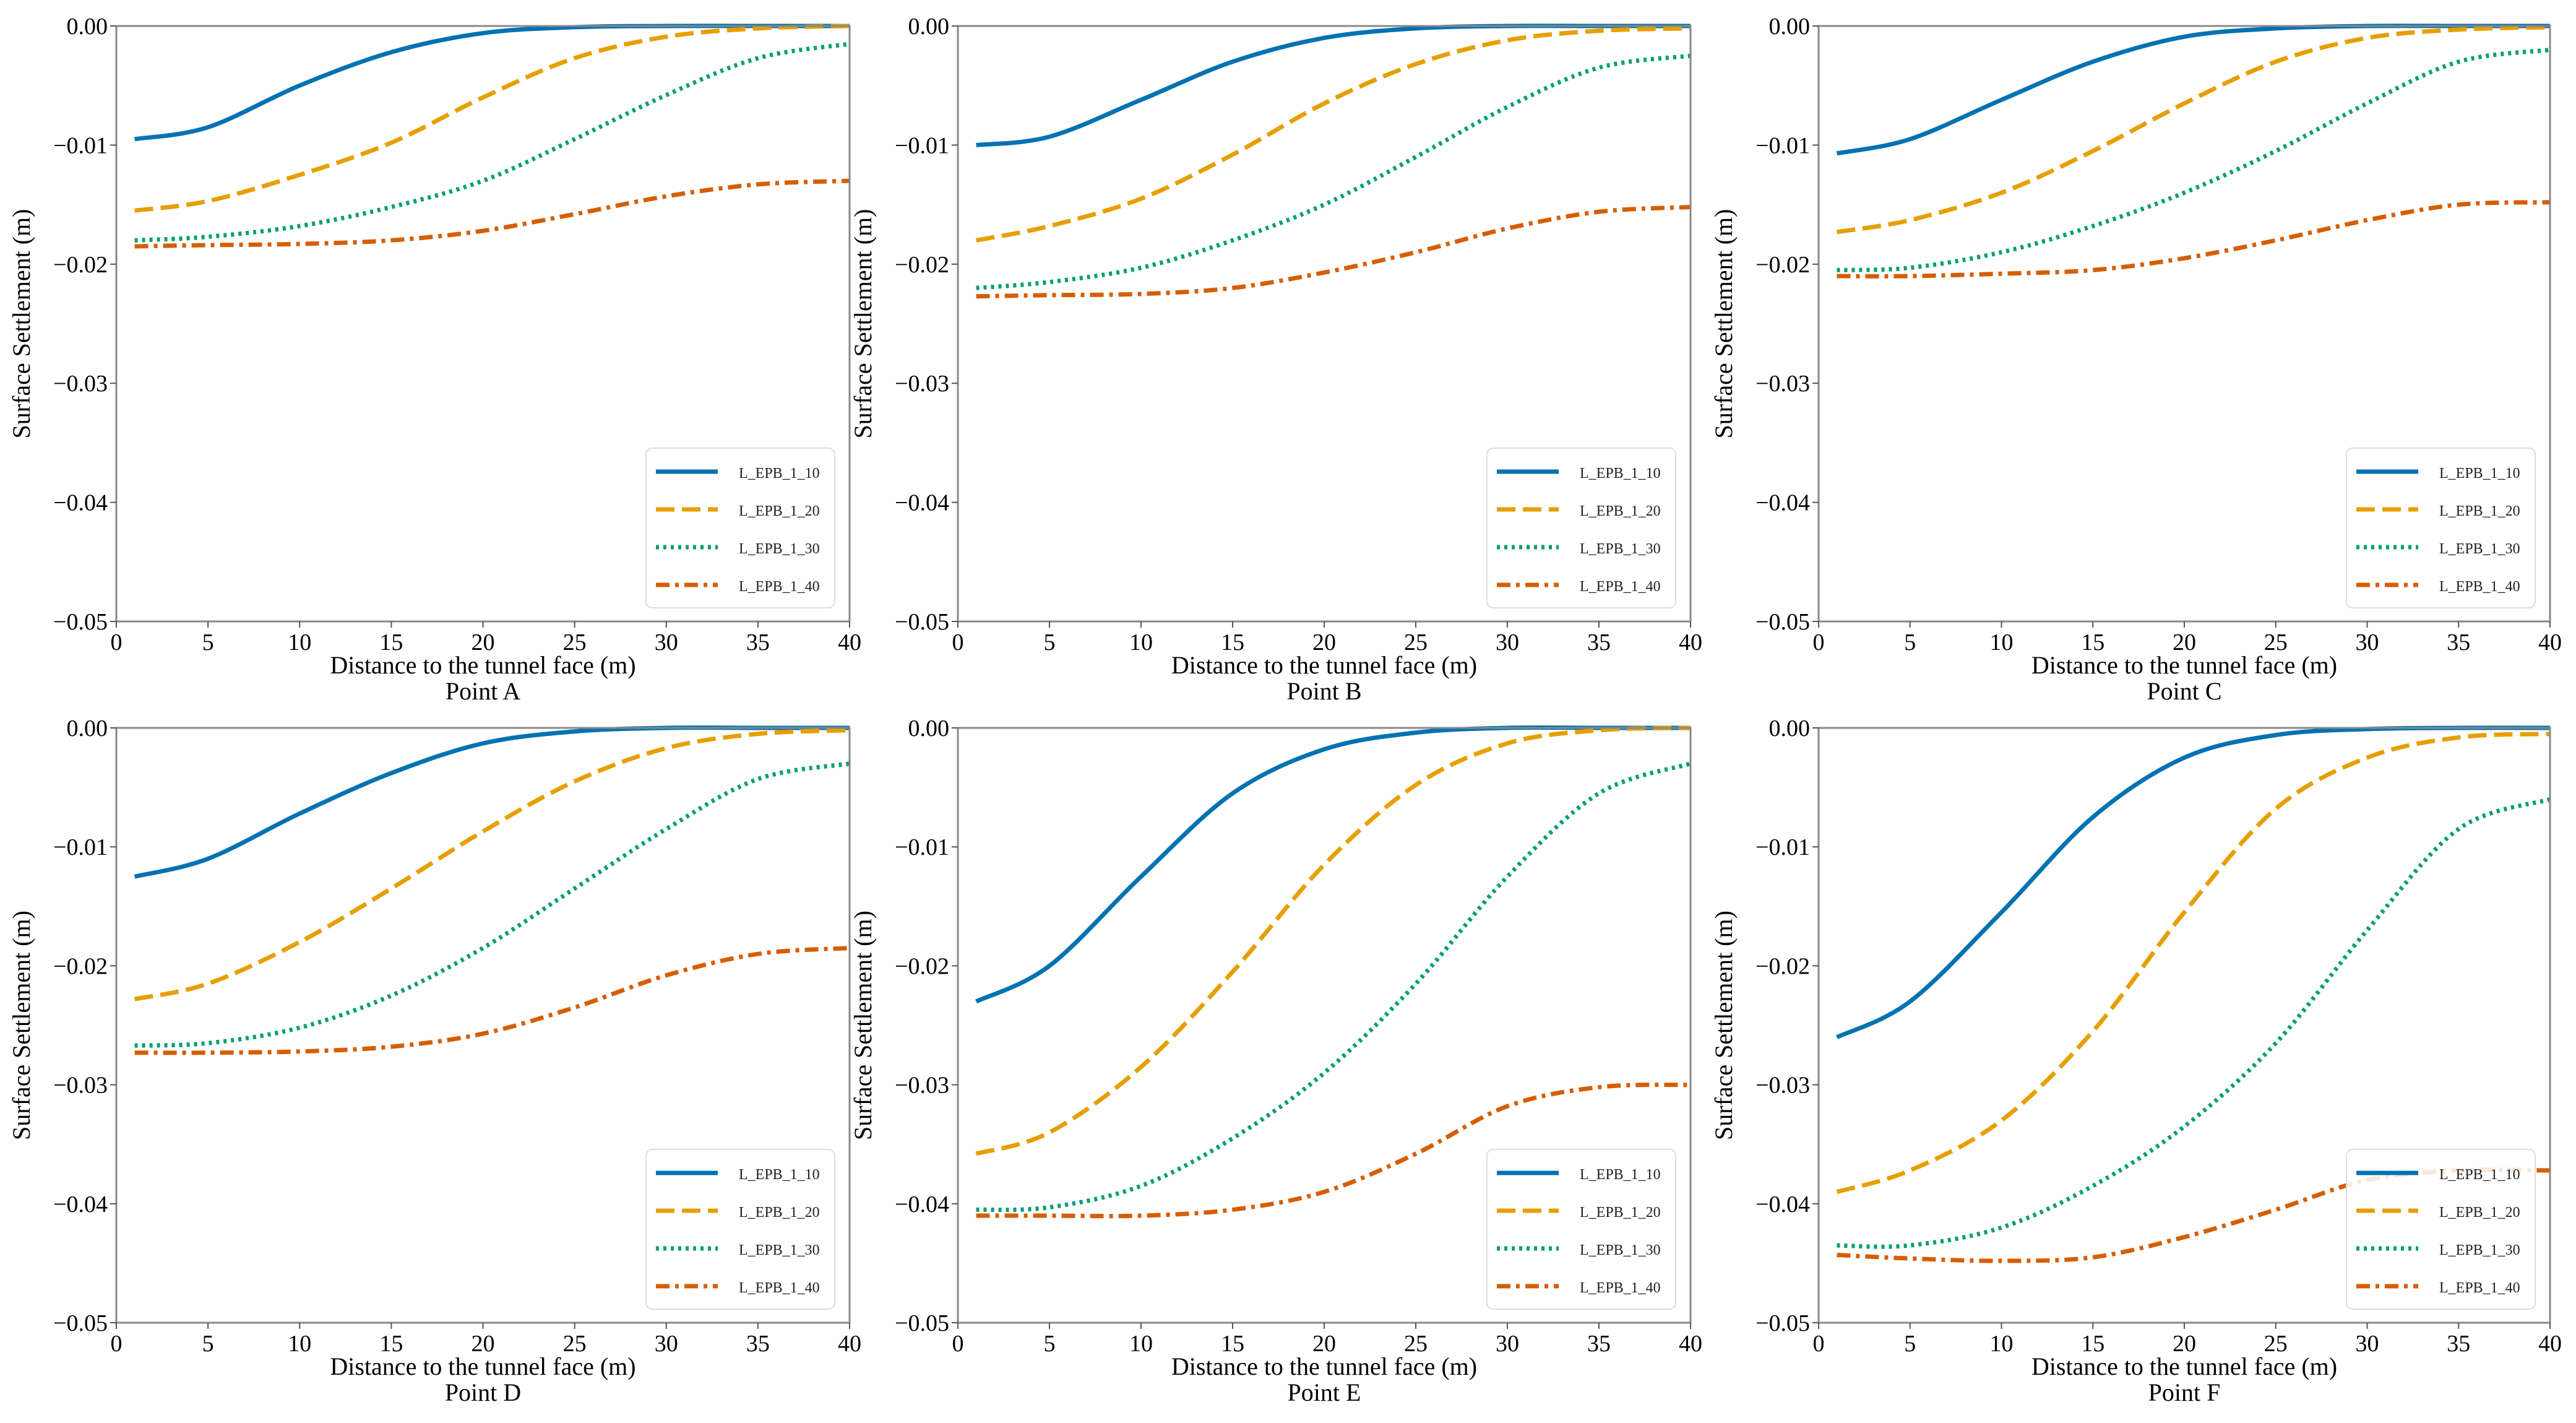 The width and height of the screenshot is (2576, 1423). I want to click on panel-title: Point E, so click(1324, 1392).